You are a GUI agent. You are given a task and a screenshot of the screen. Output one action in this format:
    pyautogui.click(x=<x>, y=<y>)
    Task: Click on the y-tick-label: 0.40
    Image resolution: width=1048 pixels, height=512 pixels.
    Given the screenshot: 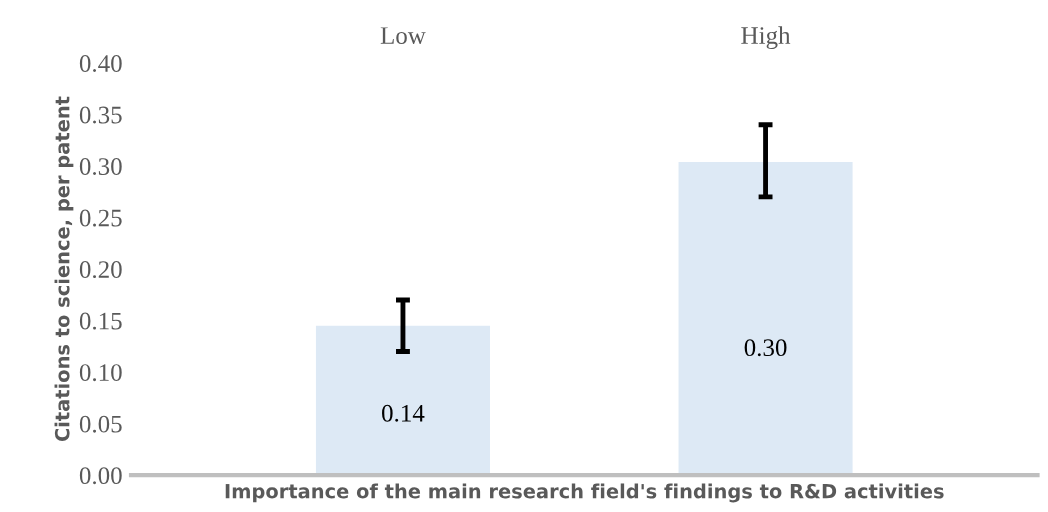 What is the action you would take?
    pyautogui.click(x=100, y=64)
    